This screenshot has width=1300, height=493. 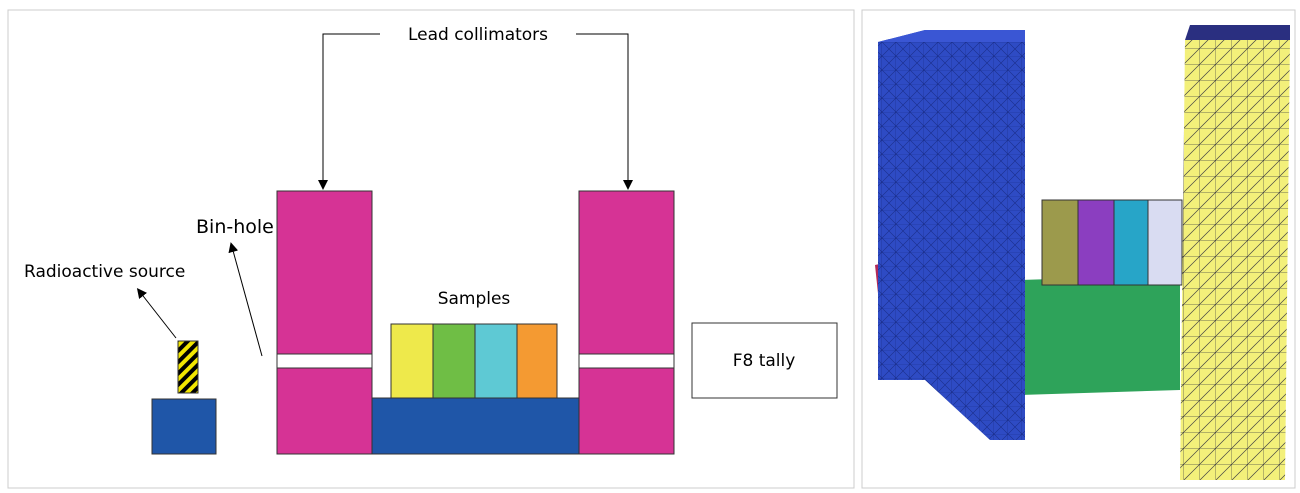 I want to click on base-3d, so click(x=1100, y=335).